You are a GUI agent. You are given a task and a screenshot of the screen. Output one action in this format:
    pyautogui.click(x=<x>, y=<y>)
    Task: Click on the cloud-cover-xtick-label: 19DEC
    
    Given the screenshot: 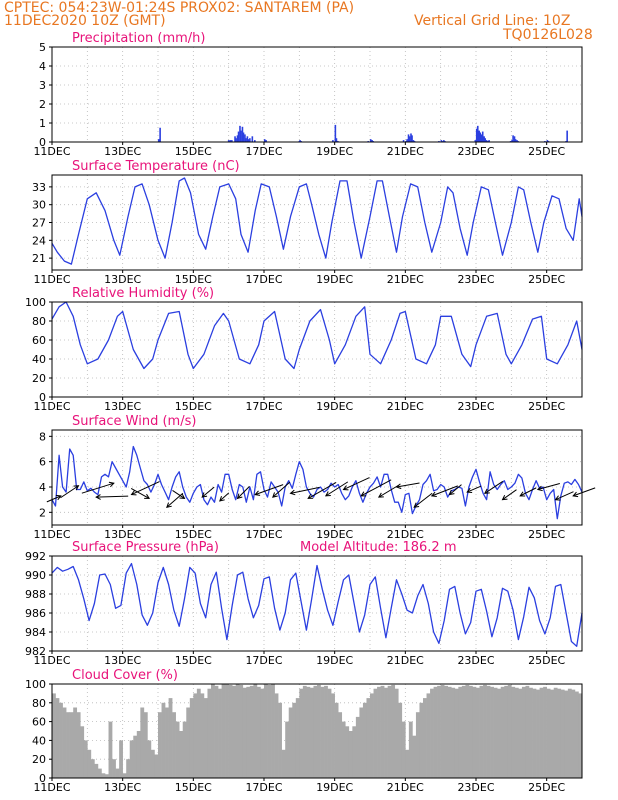 What is the action you would take?
    pyautogui.click(x=334, y=787)
    